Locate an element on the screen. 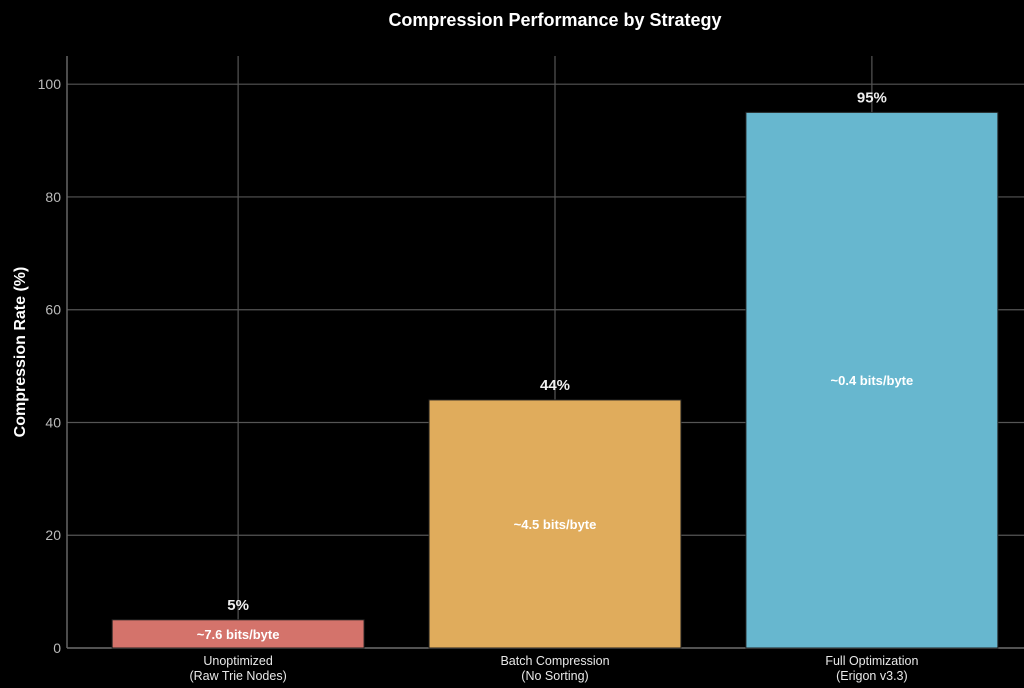 Image resolution: width=1024 pixels, height=688 pixels. bar-inner-label: ~0.4 bits/byte is located at coordinates (872, 380).